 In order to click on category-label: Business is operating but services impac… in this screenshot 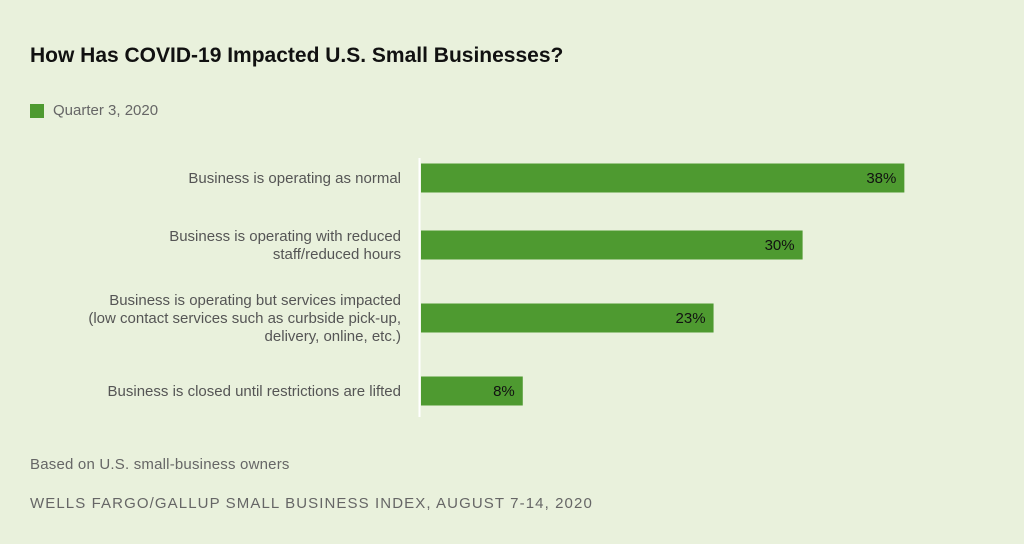, I will do `click(255, 300)`.